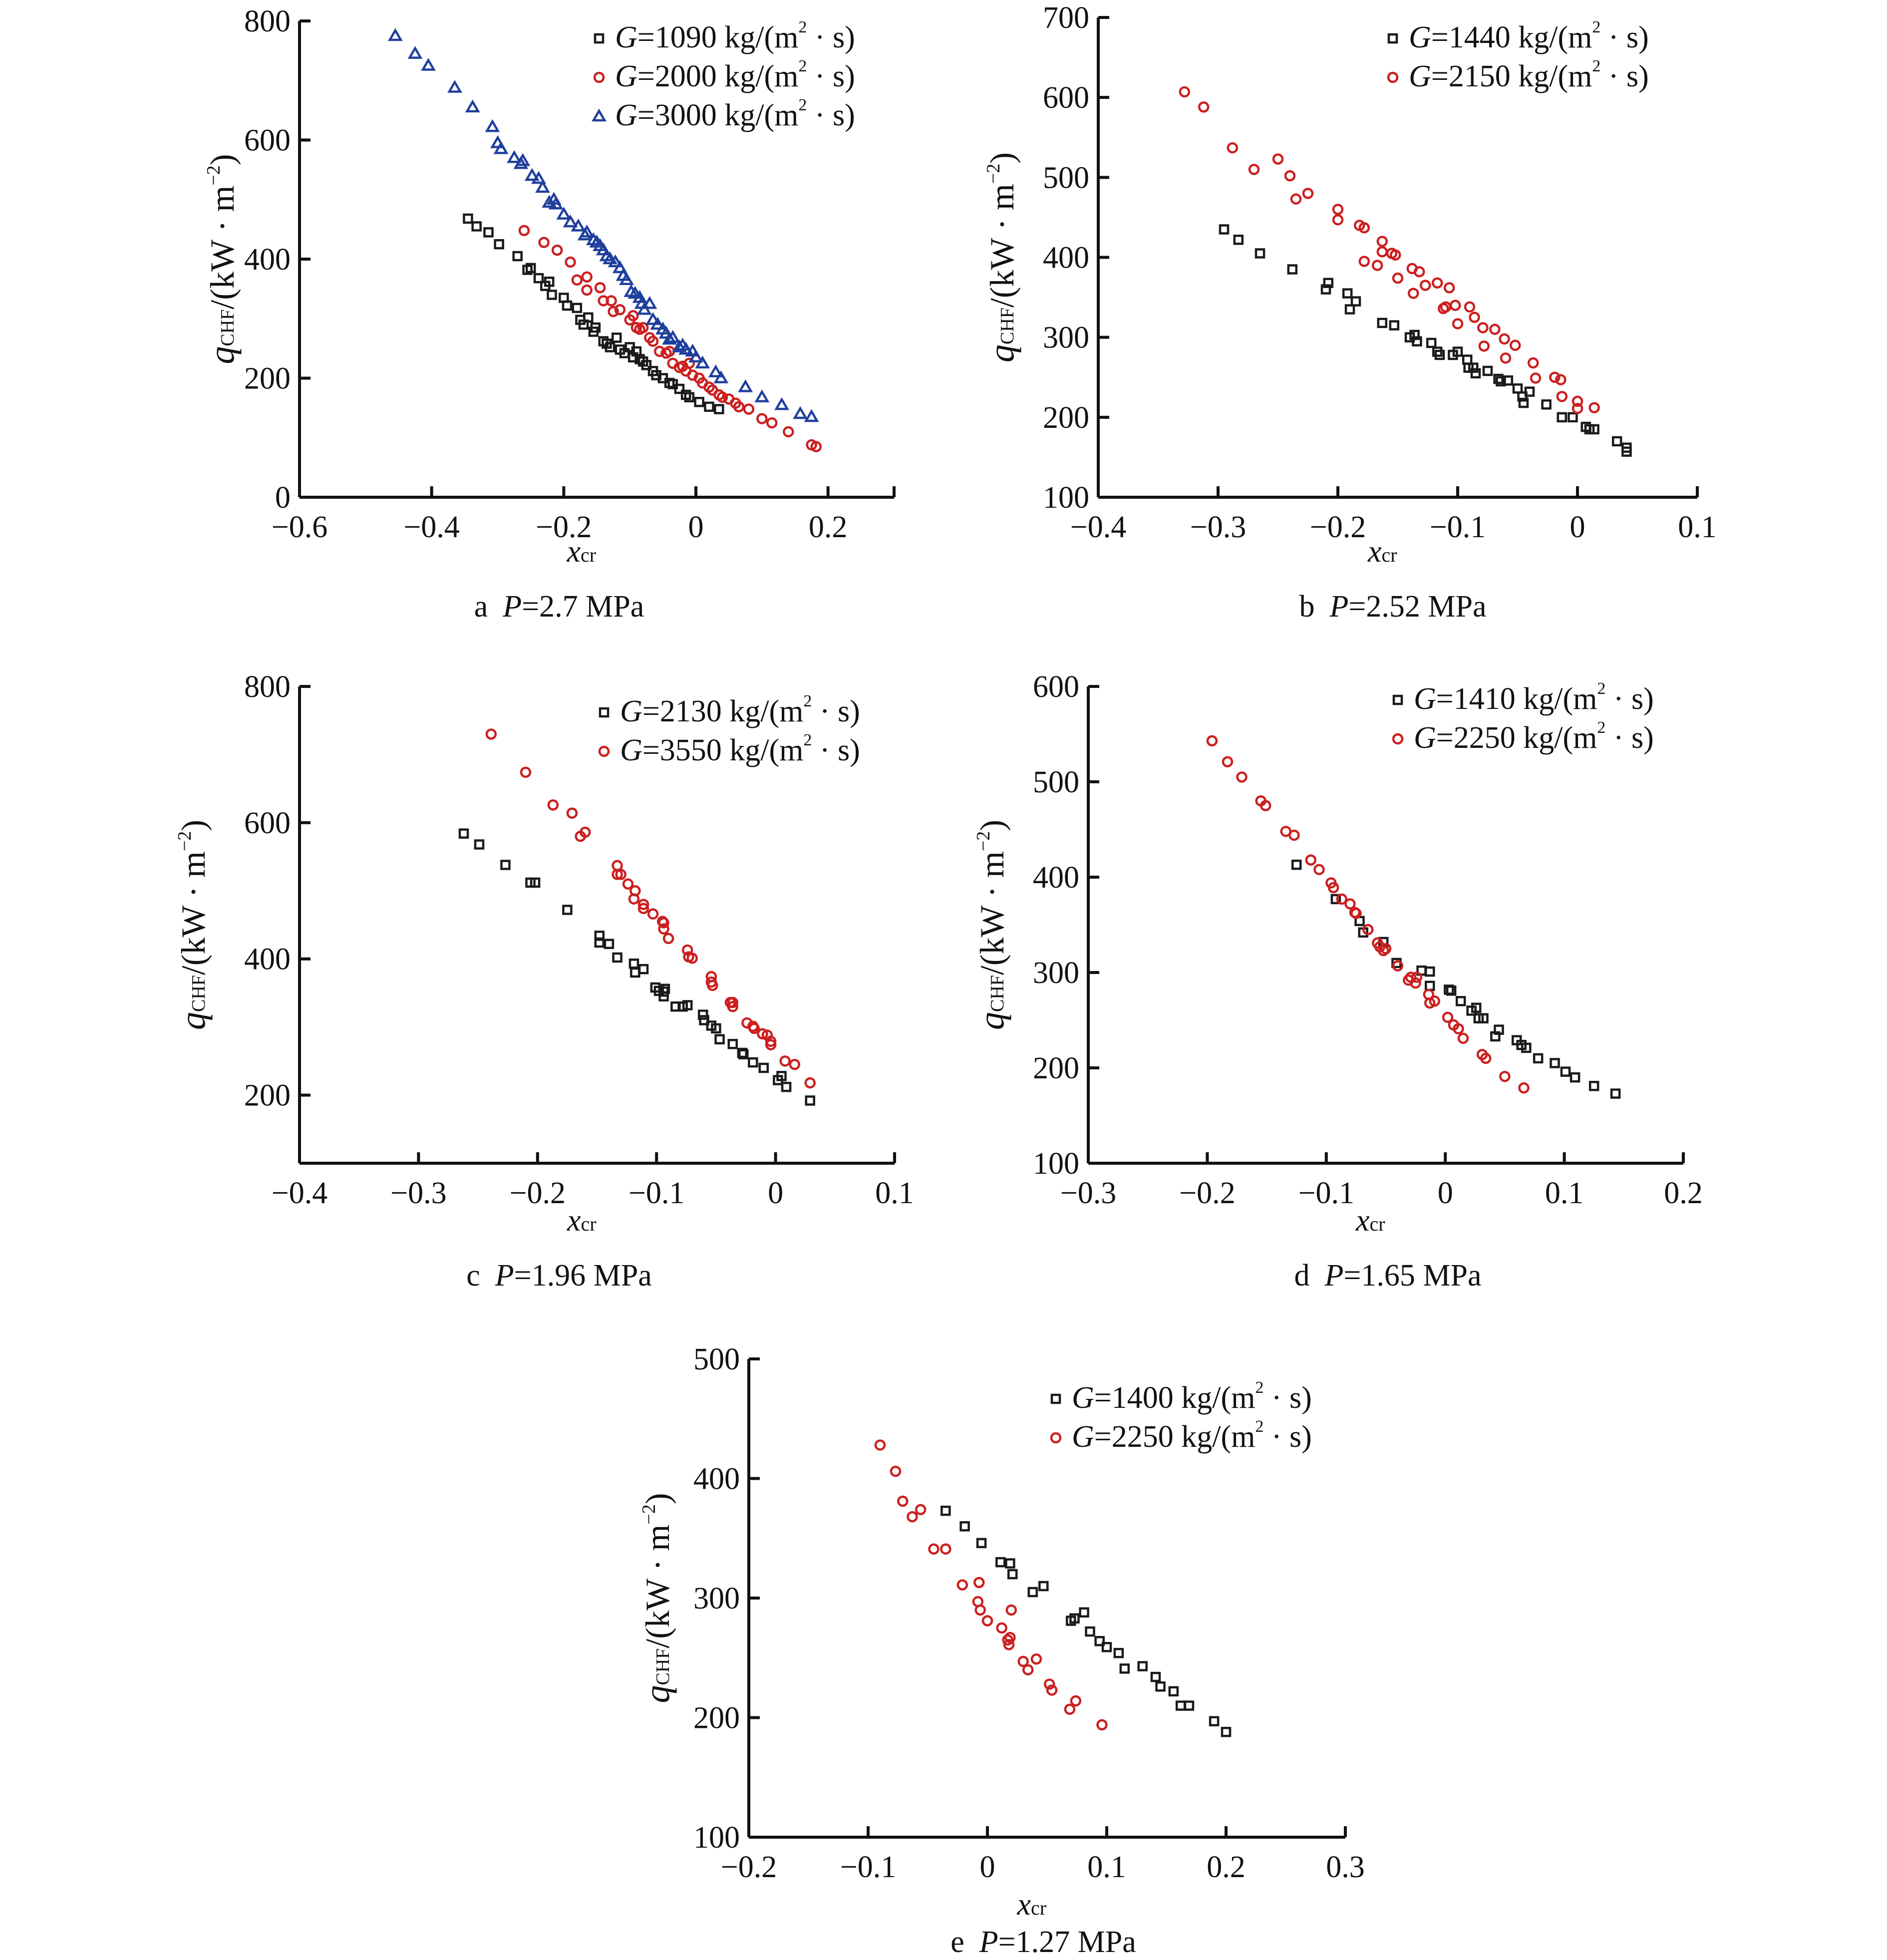  What do you see at coordinates (1192, 1435) in the screenshot?
I see `legend-label: G=2250 kg/(m2 · s)` at bounding box center [1192, 1435].